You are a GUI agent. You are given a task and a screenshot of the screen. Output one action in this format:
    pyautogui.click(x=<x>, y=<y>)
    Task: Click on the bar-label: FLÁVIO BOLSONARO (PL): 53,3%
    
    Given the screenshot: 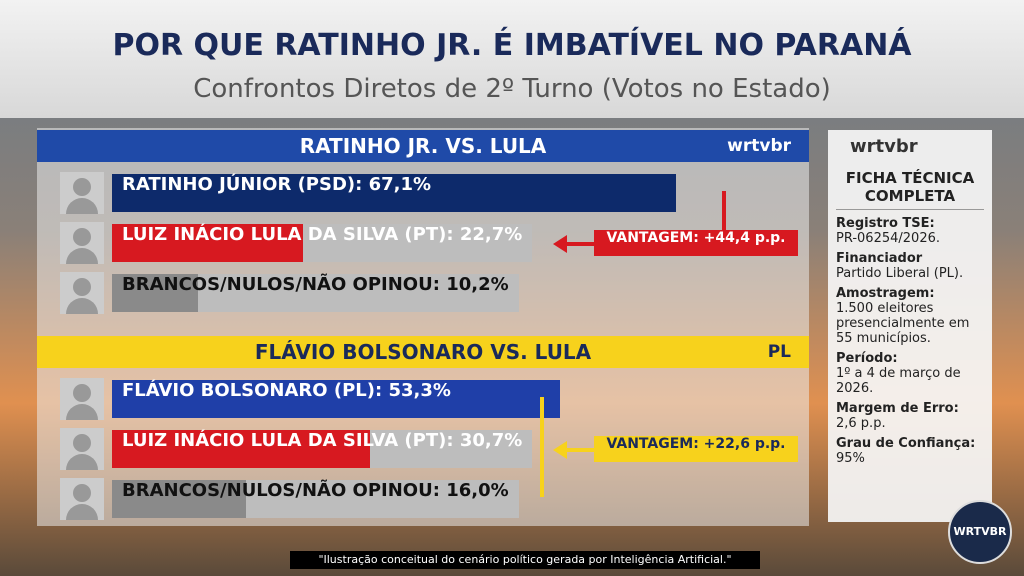 What is the action you would take?
    pyautogui.click(x=336, y=399)
    